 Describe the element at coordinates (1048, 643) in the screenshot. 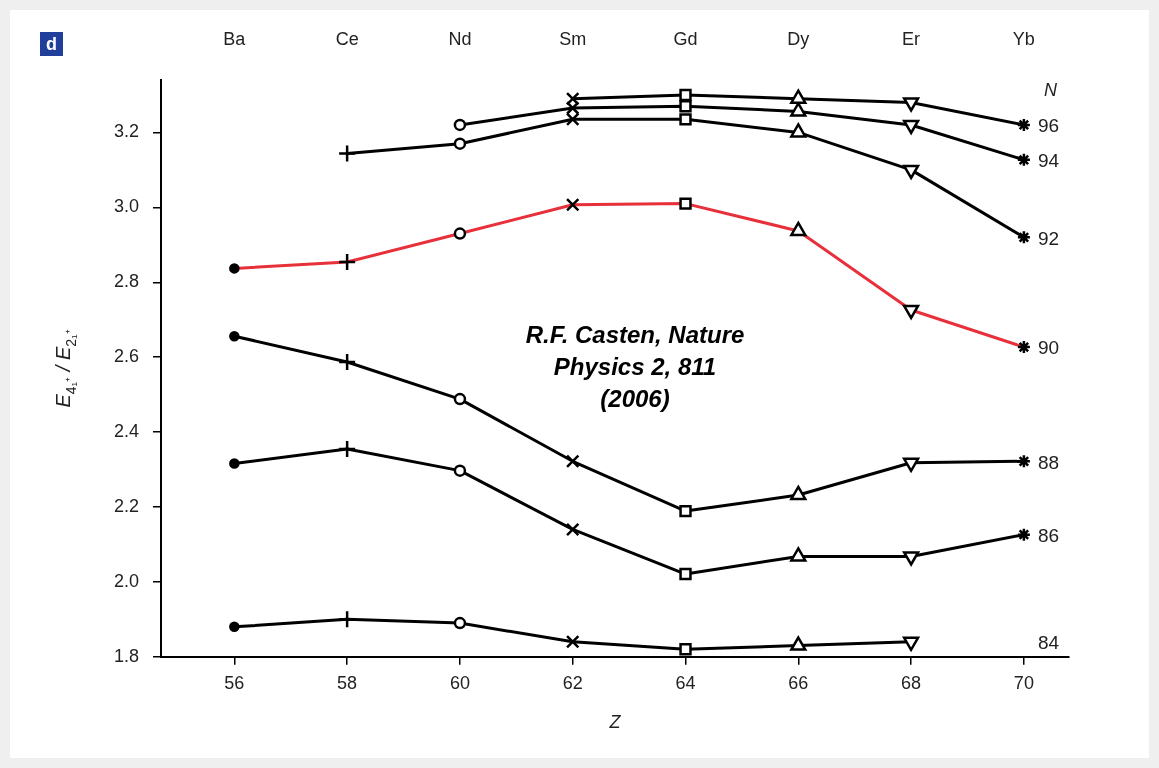

I see `text: 84` at that location.